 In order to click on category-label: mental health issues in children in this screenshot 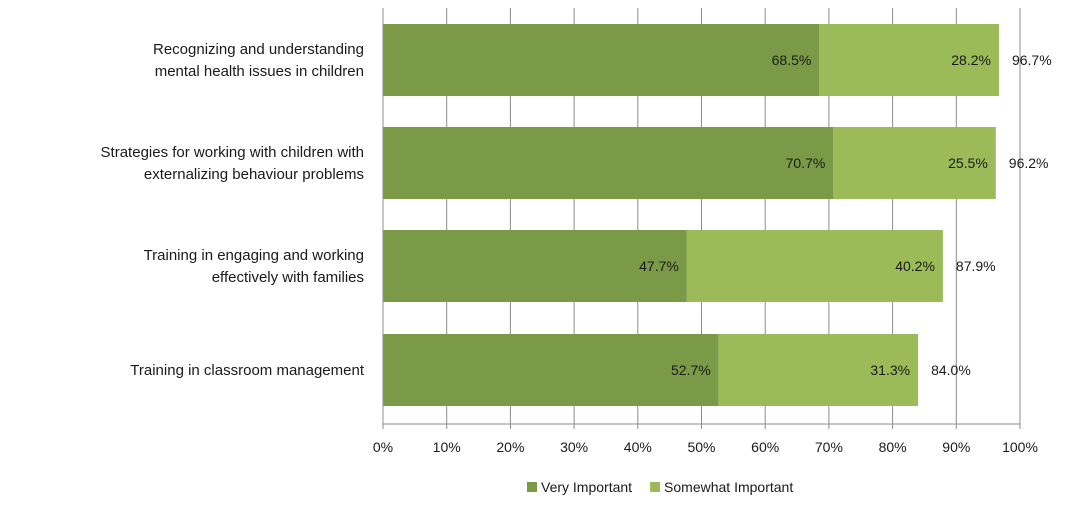, I will do `click(259, 71)`.